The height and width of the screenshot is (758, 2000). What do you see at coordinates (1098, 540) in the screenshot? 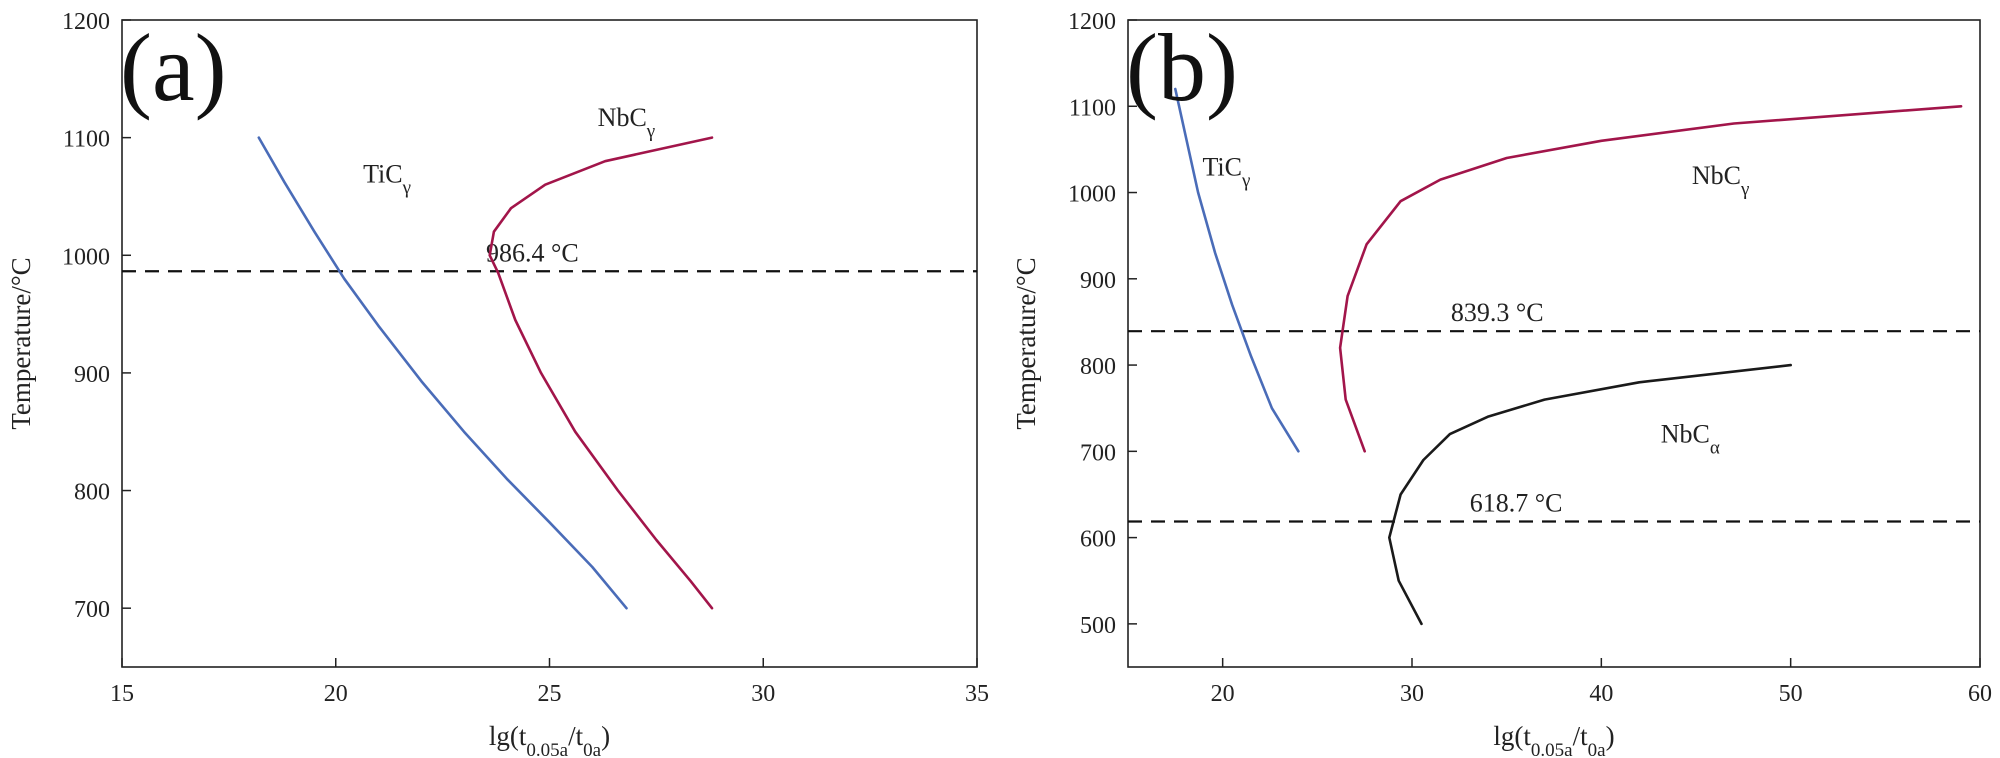
I see `y-tick-label: 600` at bounding box center [1098, 540].